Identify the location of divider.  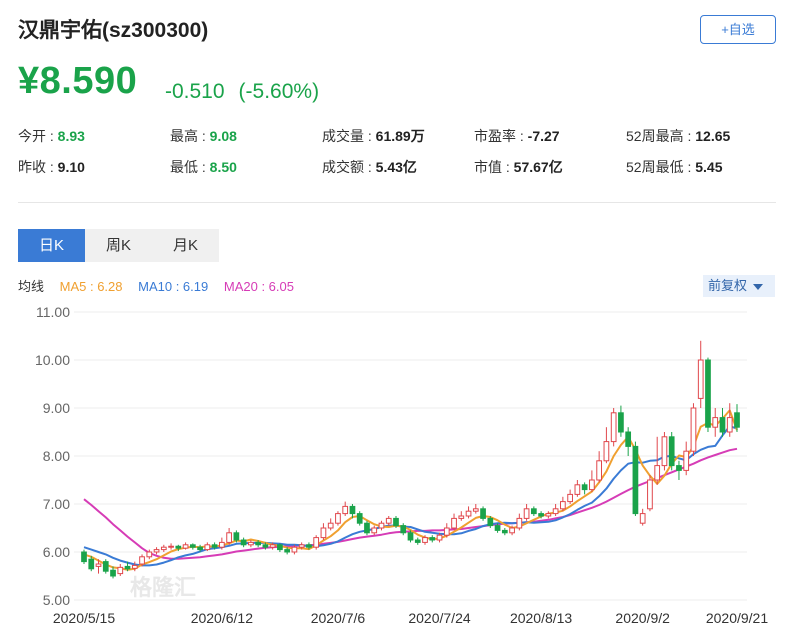
(397, 202).